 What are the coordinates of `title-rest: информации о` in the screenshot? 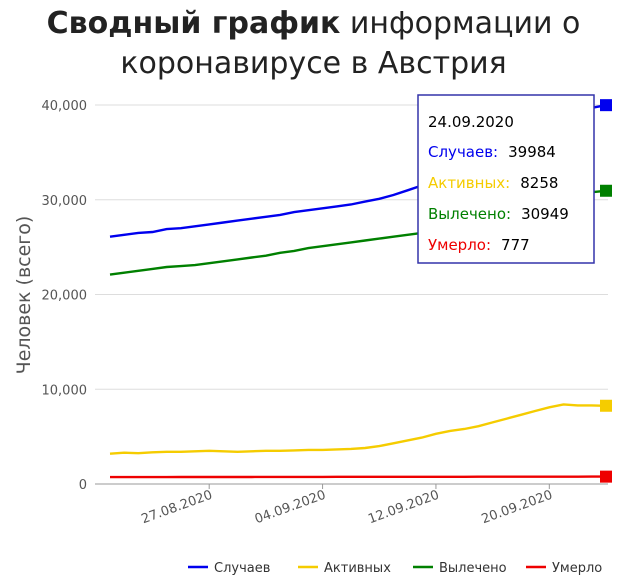 It's located at (460, 23).